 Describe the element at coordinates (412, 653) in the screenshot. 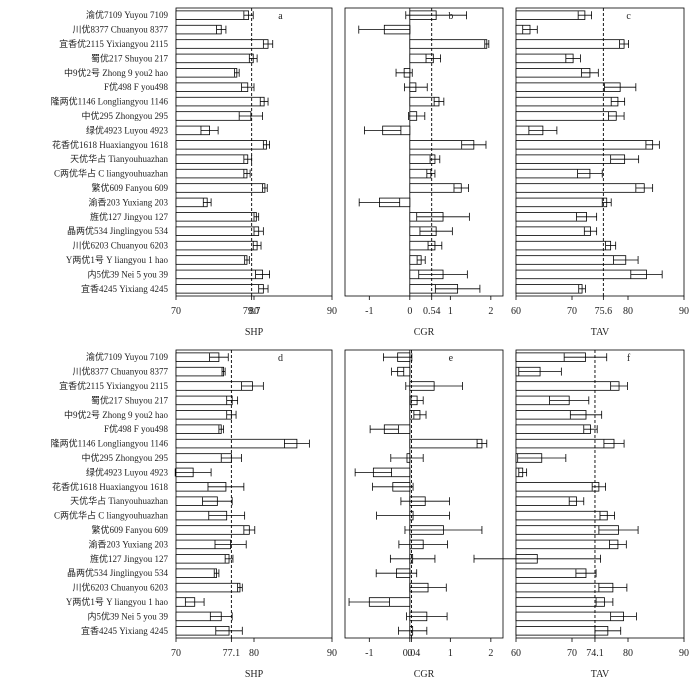

I see `x-tick-label: 0.04` at that location.